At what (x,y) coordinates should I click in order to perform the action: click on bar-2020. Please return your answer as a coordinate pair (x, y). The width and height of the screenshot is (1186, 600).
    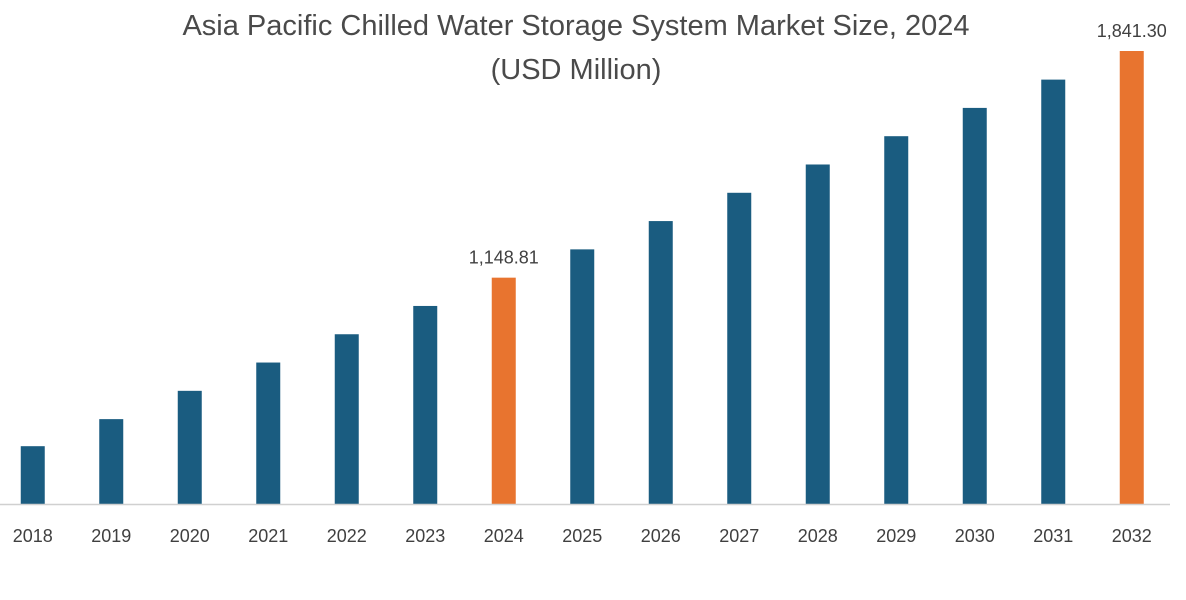
    Looking at the image, I should click on (189, 447).